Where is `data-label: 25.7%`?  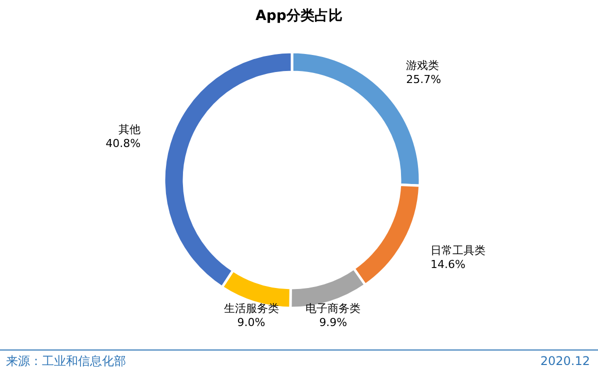
data-label: 25.7% is located at coordinates (424, 79).